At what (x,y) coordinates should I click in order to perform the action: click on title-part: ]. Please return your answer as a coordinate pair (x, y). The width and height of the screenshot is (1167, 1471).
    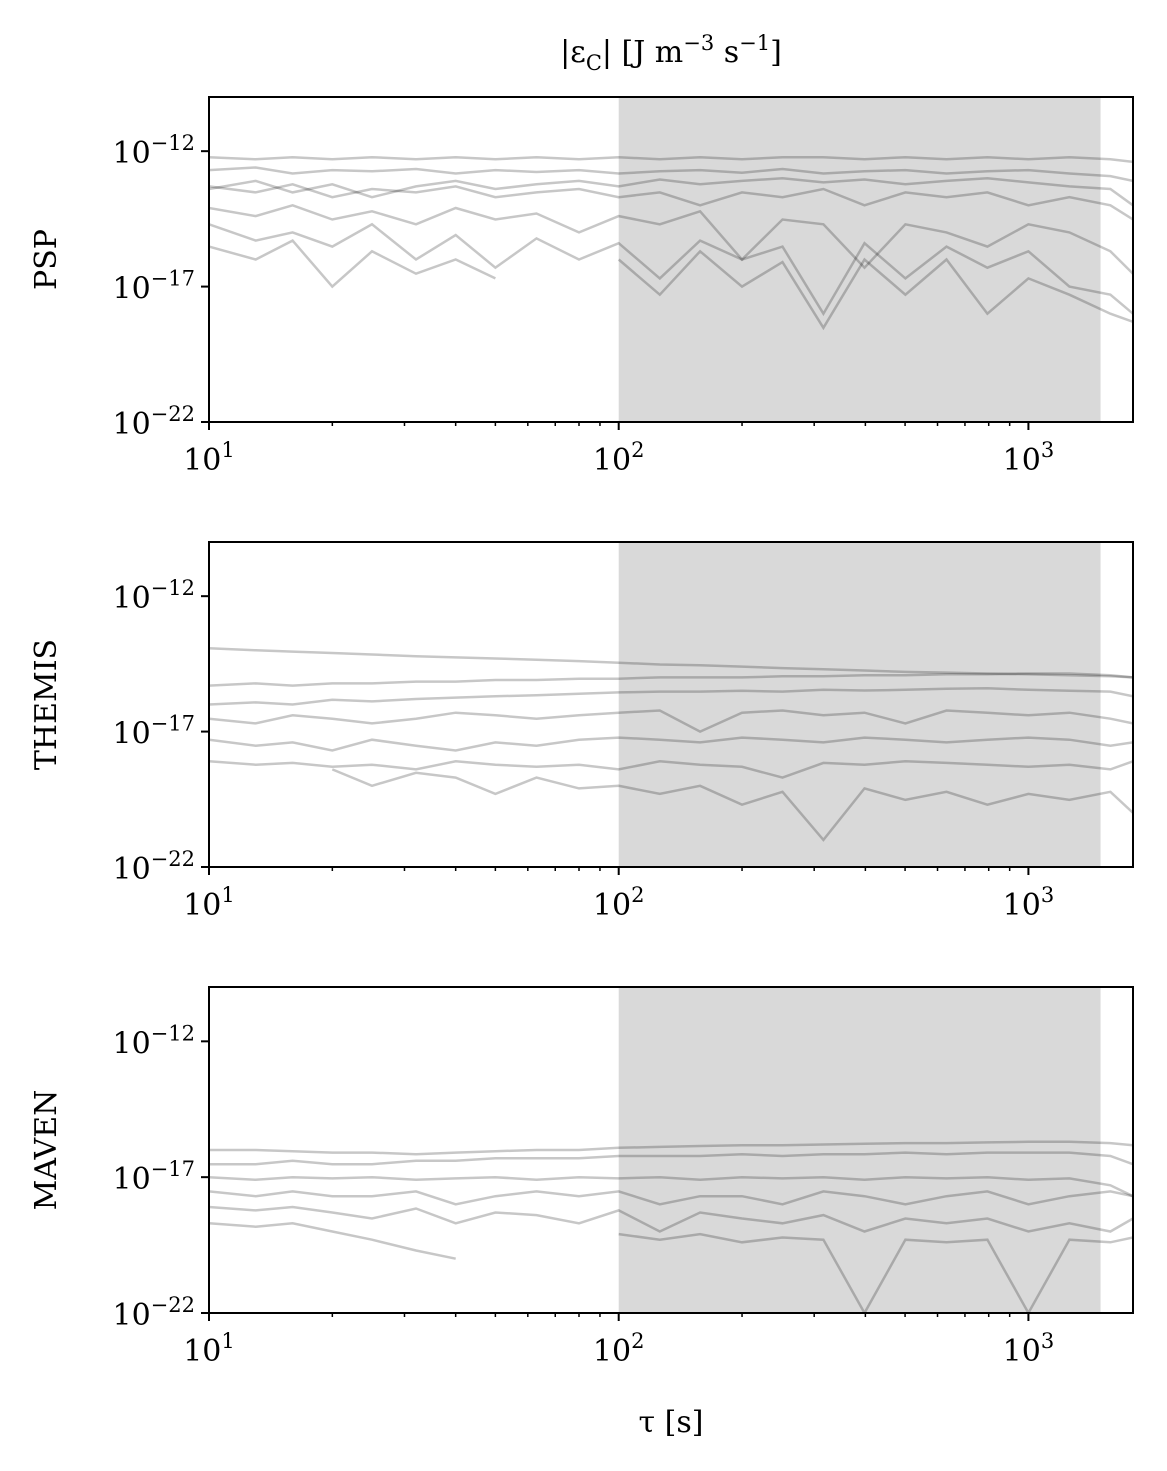
    Looking at the image, I should click on (776, 52).